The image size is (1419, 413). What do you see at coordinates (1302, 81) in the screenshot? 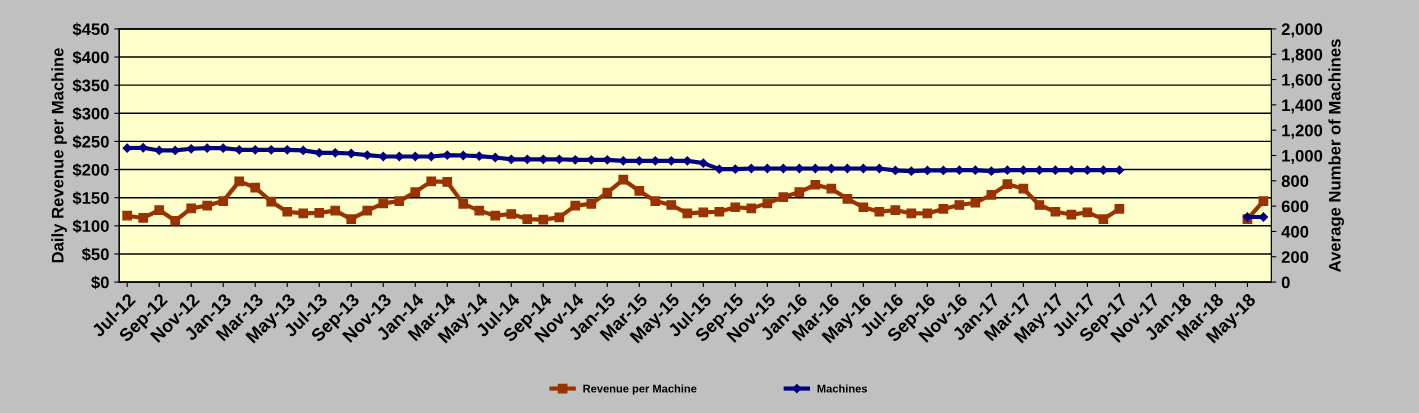
I see `y2-tick-label: 1,600` at bounding box center [1302, 81].